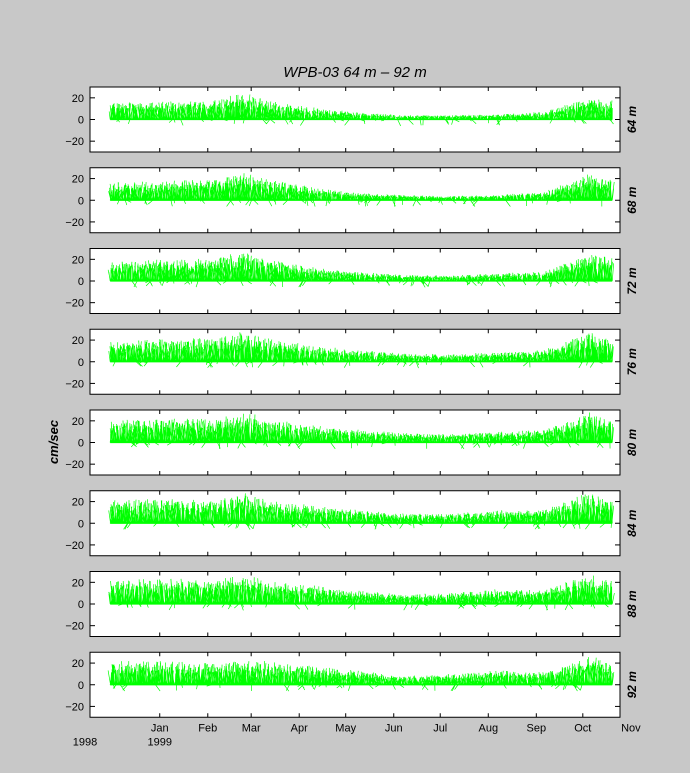  I want to click on depth-label: 64 m, so click(632, 119).